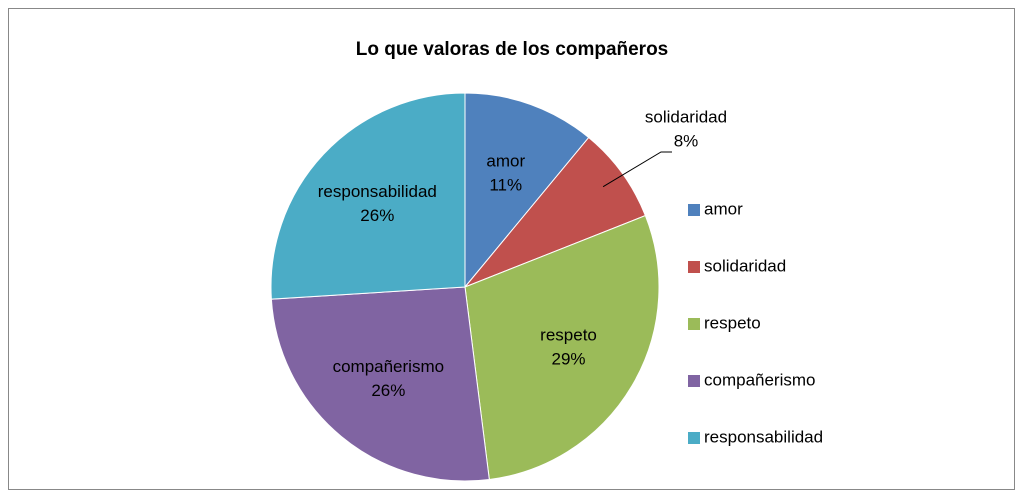 This screenshot has height=496, width=1023. I want to click on data-label-name: solidaridad, so click(686, 116).